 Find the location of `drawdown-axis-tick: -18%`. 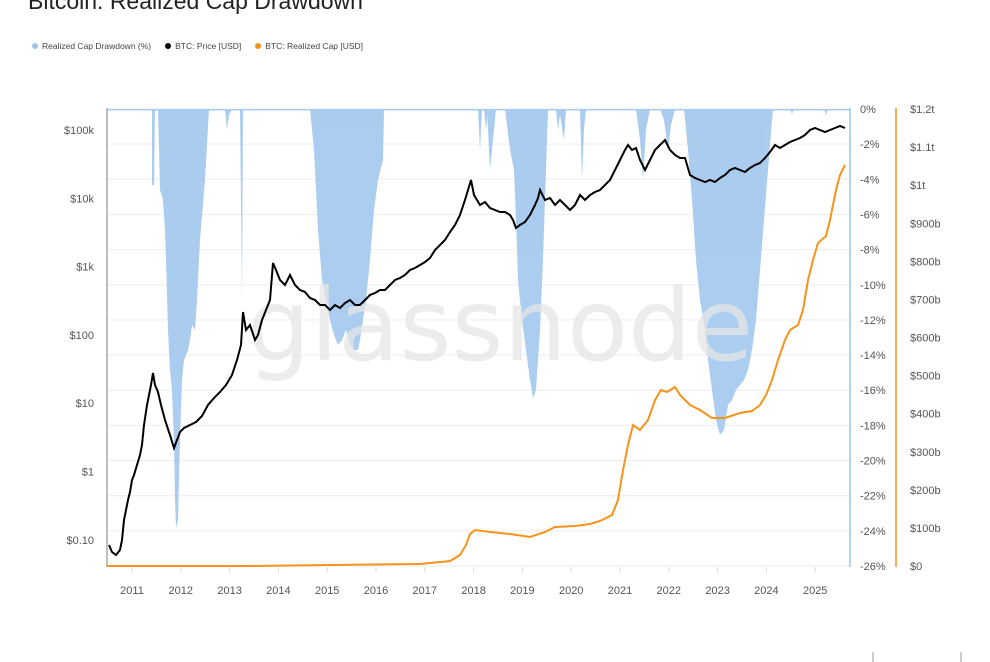

drawdown-axis-tick: -18% is located at coordinates (873, 426).